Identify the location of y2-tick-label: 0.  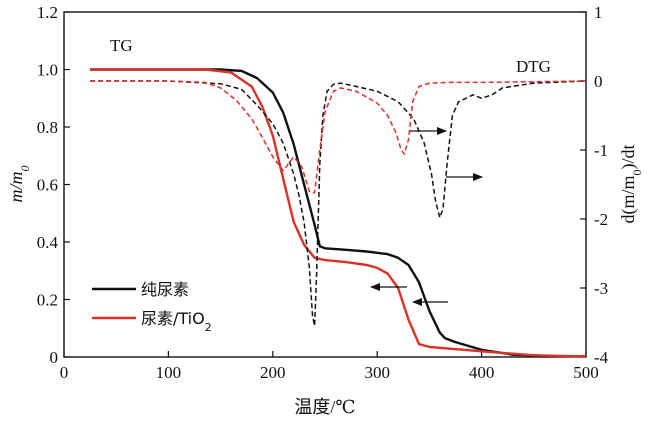
(598, 81).